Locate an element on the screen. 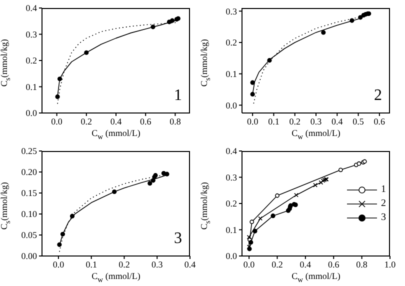 The image size is (405, 286). y-tick-label: 0.05 is located at coordinates (29, 235).